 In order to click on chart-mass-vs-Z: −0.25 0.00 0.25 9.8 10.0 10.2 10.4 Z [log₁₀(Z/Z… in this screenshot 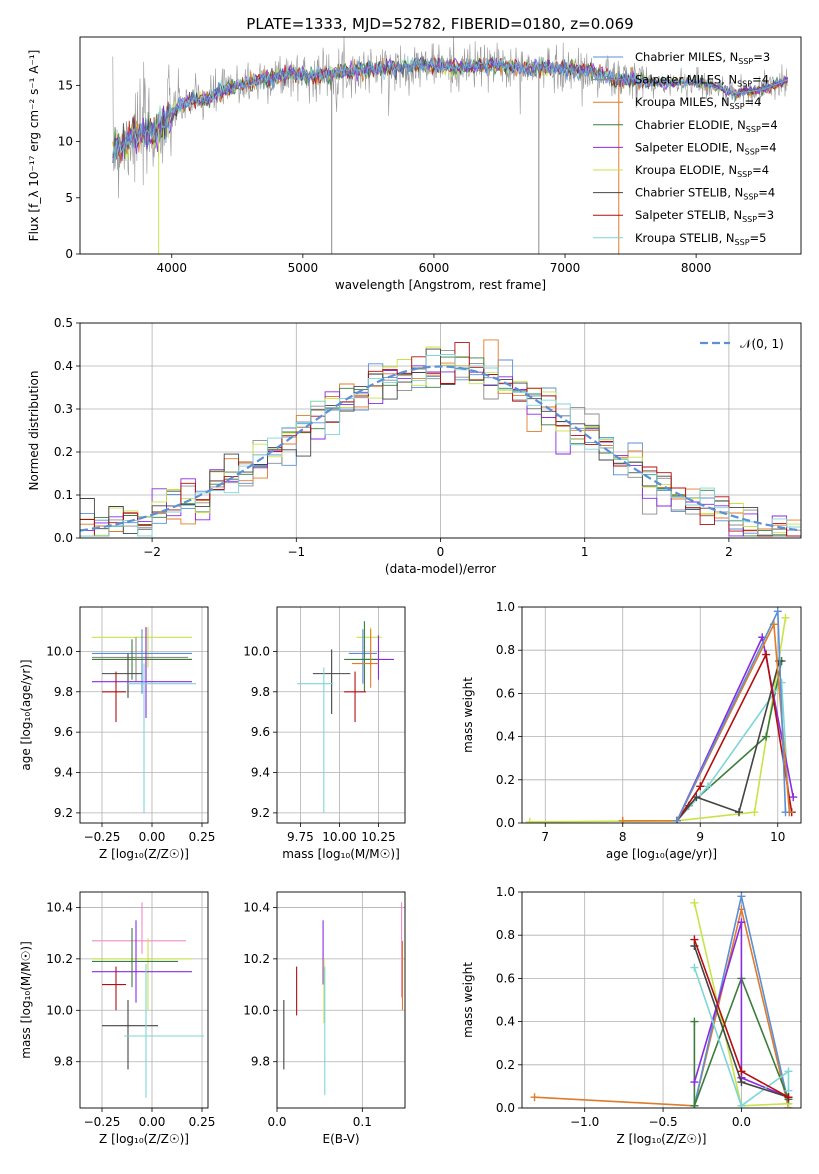, I will do `click(117, 1018)`.